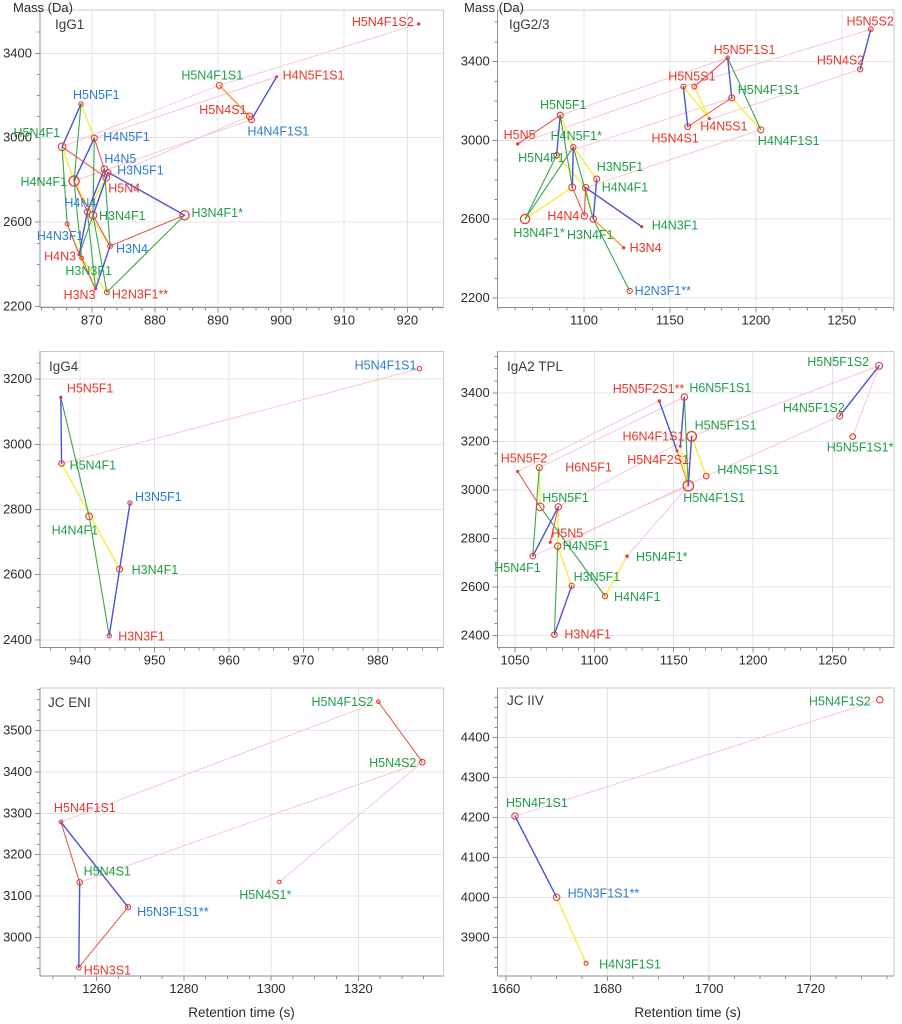 The height and width of the screenshot is (1024, 902). I want to click on point-H4N5F1S1, so click(277, 77).